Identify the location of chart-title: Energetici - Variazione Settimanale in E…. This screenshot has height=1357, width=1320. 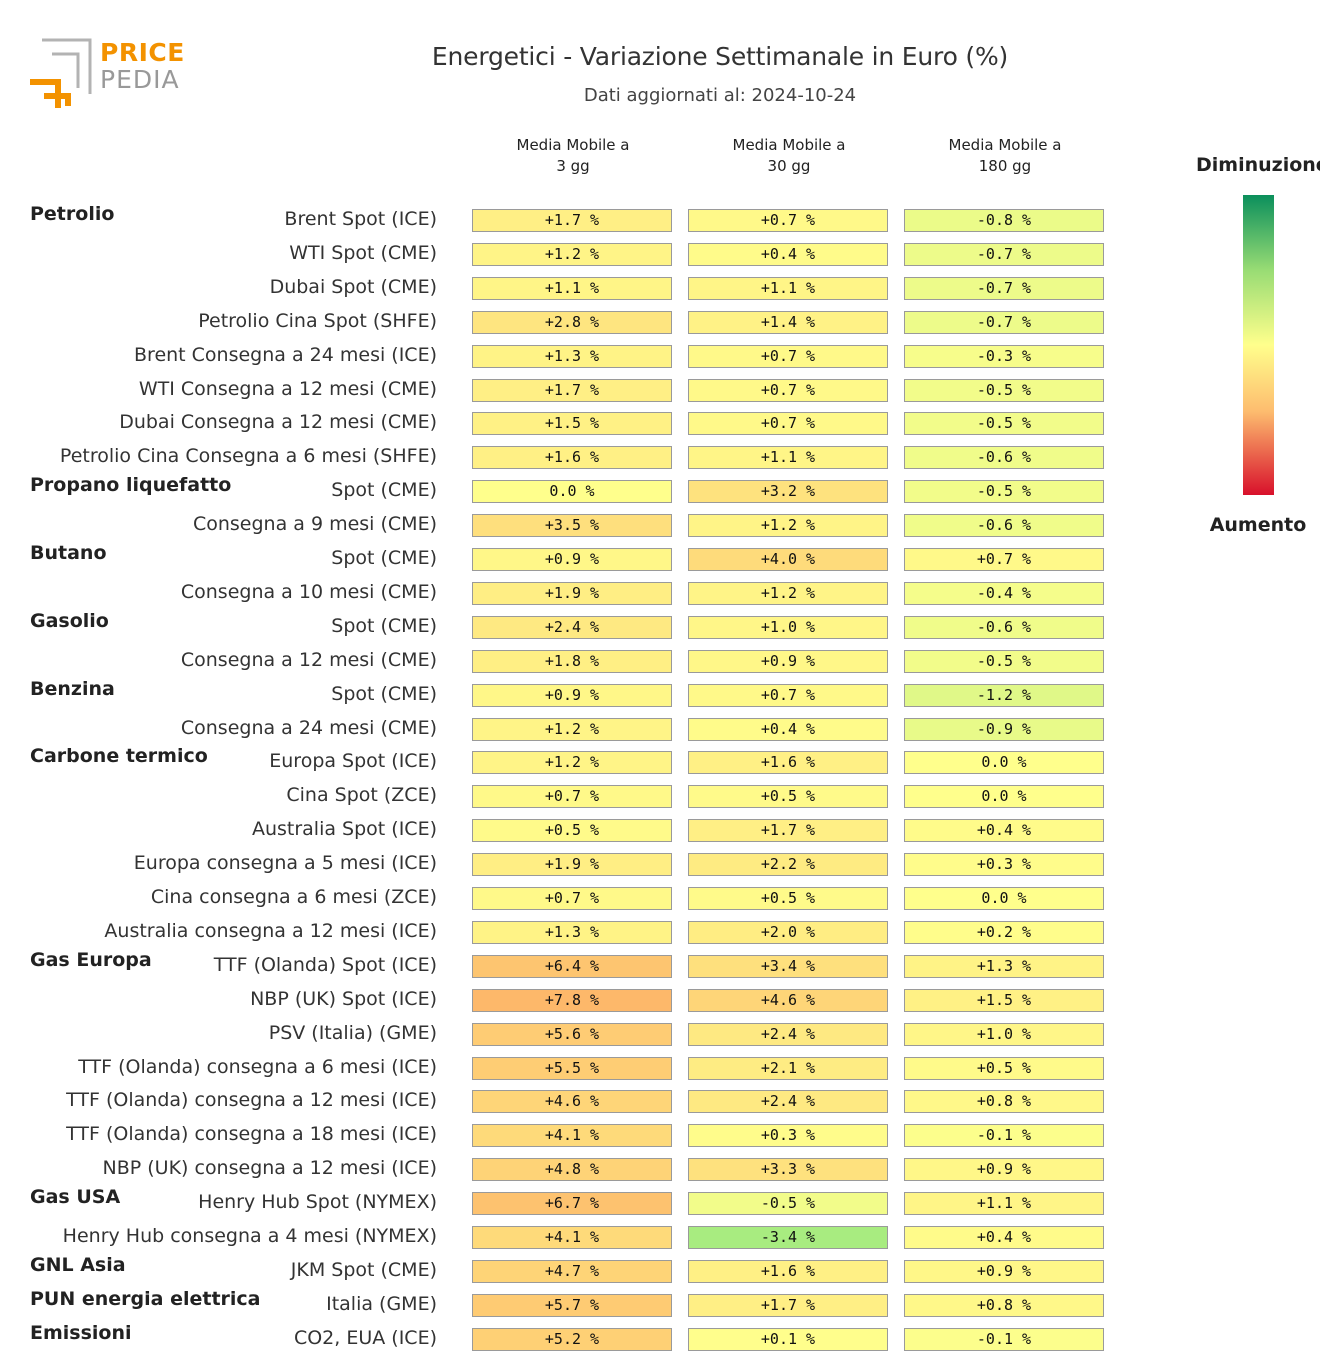
(720, 56).